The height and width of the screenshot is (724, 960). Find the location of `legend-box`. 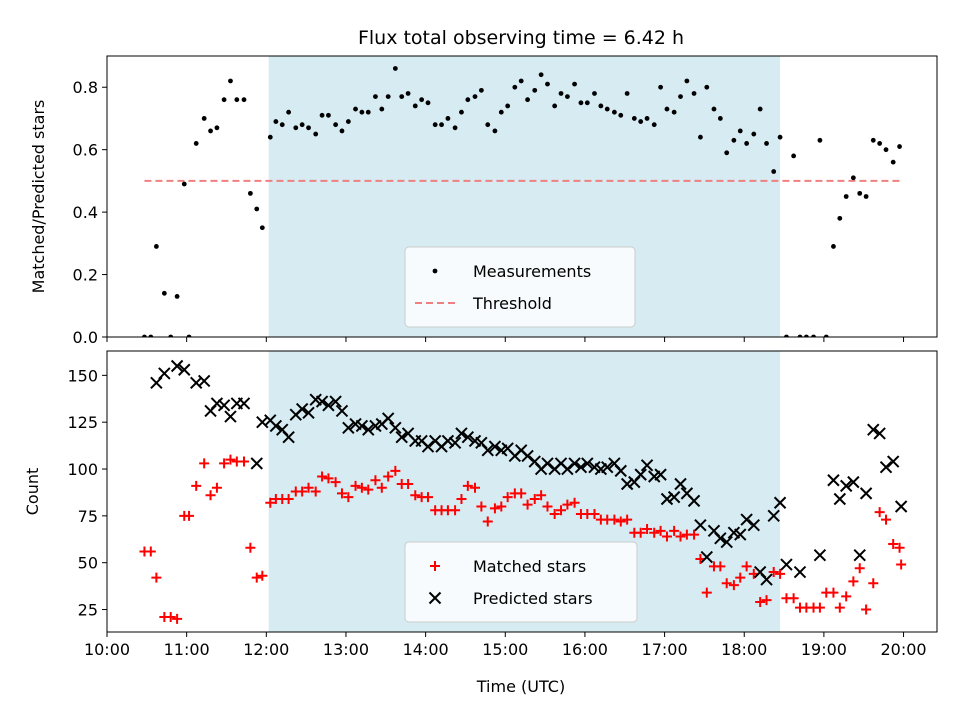

legend-box is located at coordinates (520, 287).